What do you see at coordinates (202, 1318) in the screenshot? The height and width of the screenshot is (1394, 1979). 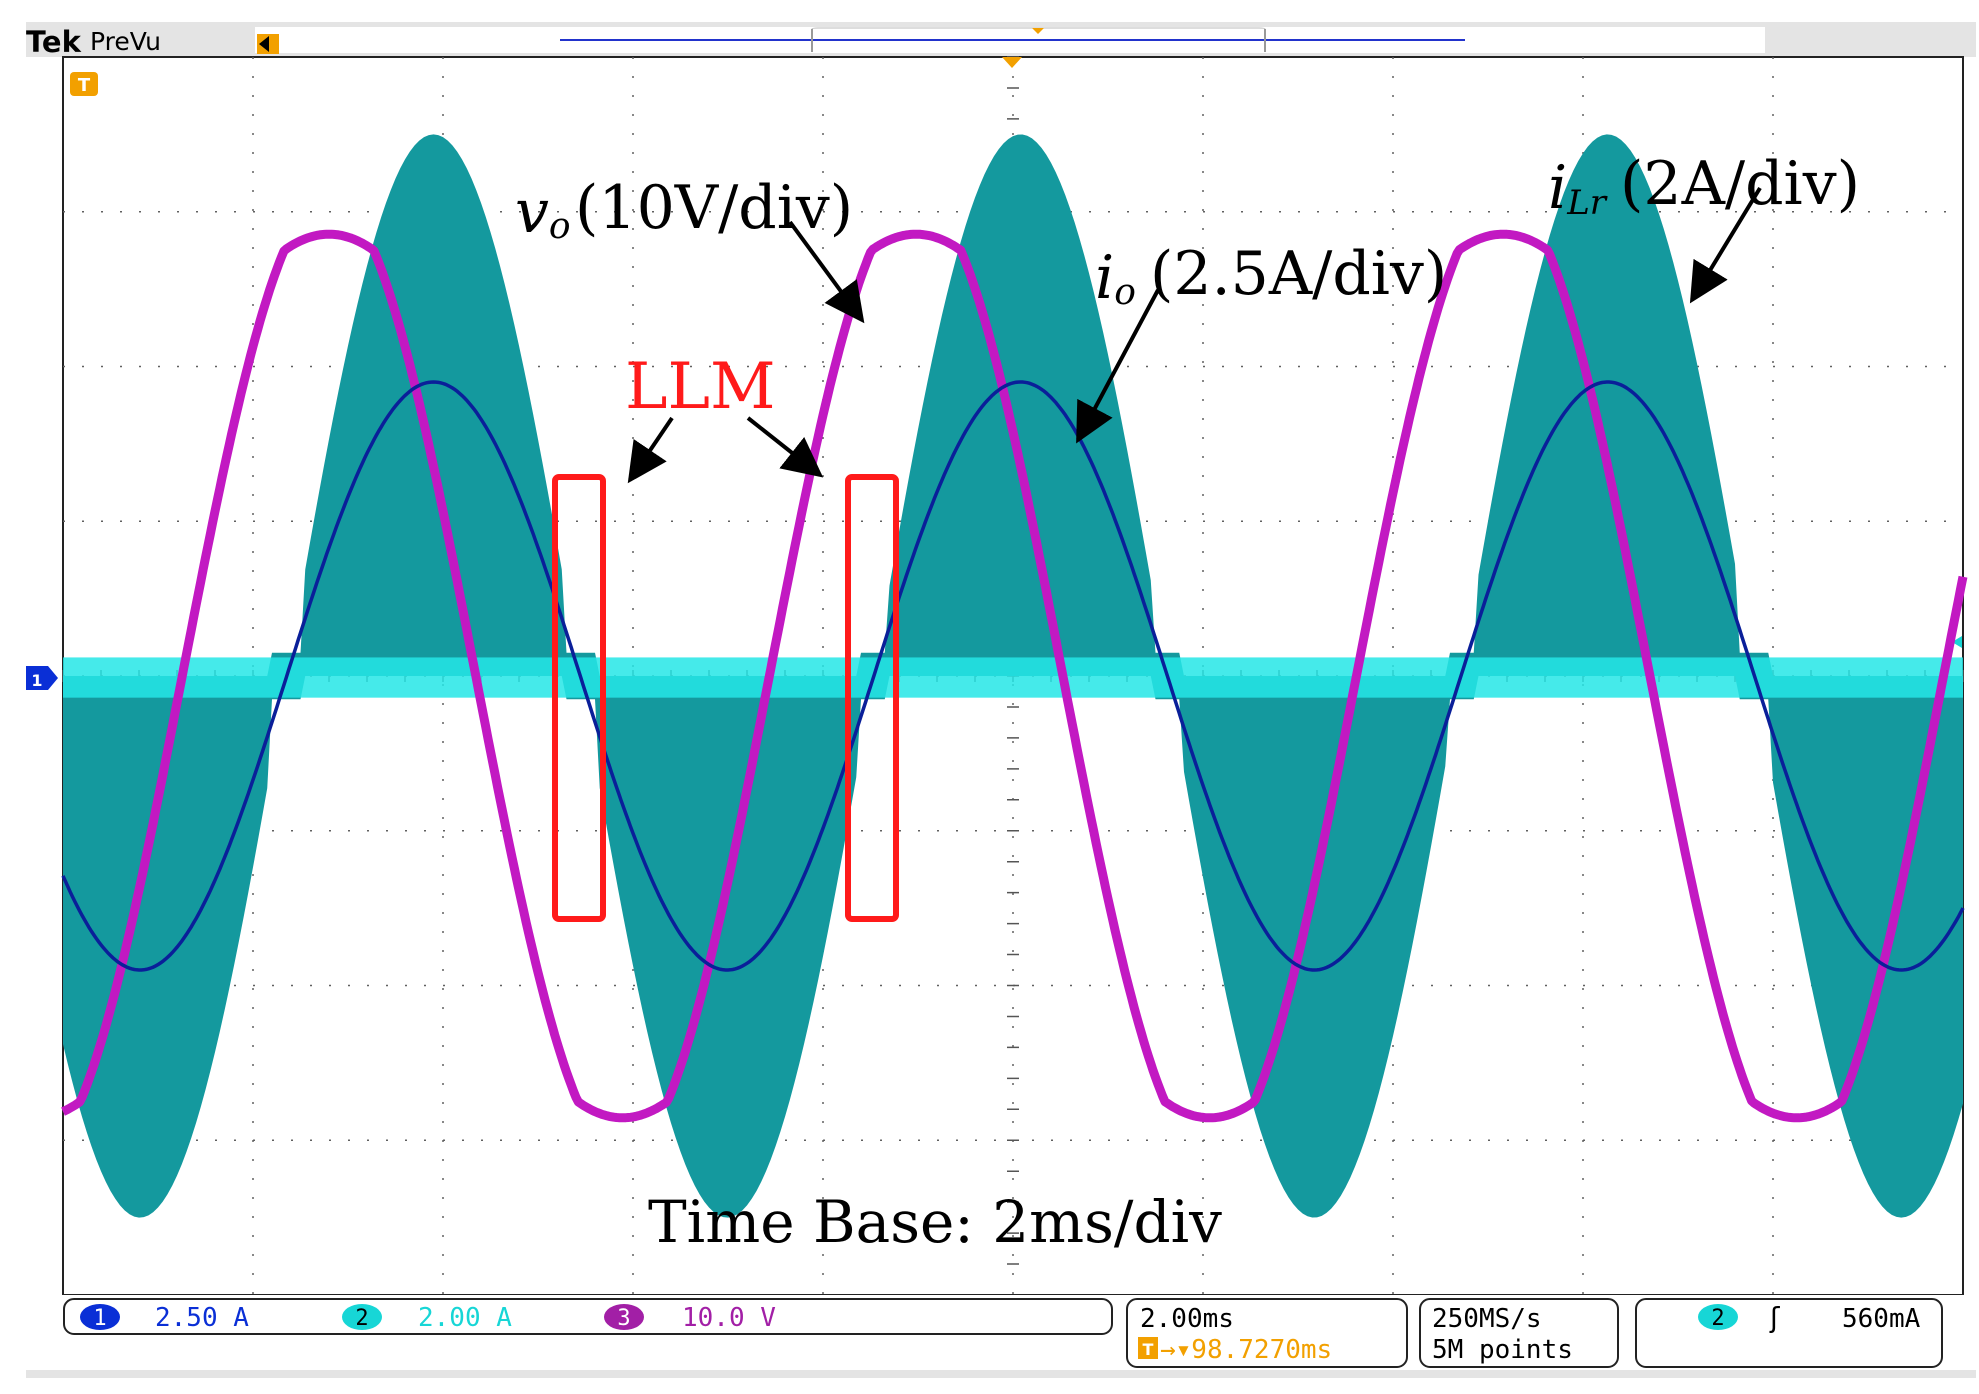 I see `svg-text: 2.50 A` at bounding box center [202, 1318].